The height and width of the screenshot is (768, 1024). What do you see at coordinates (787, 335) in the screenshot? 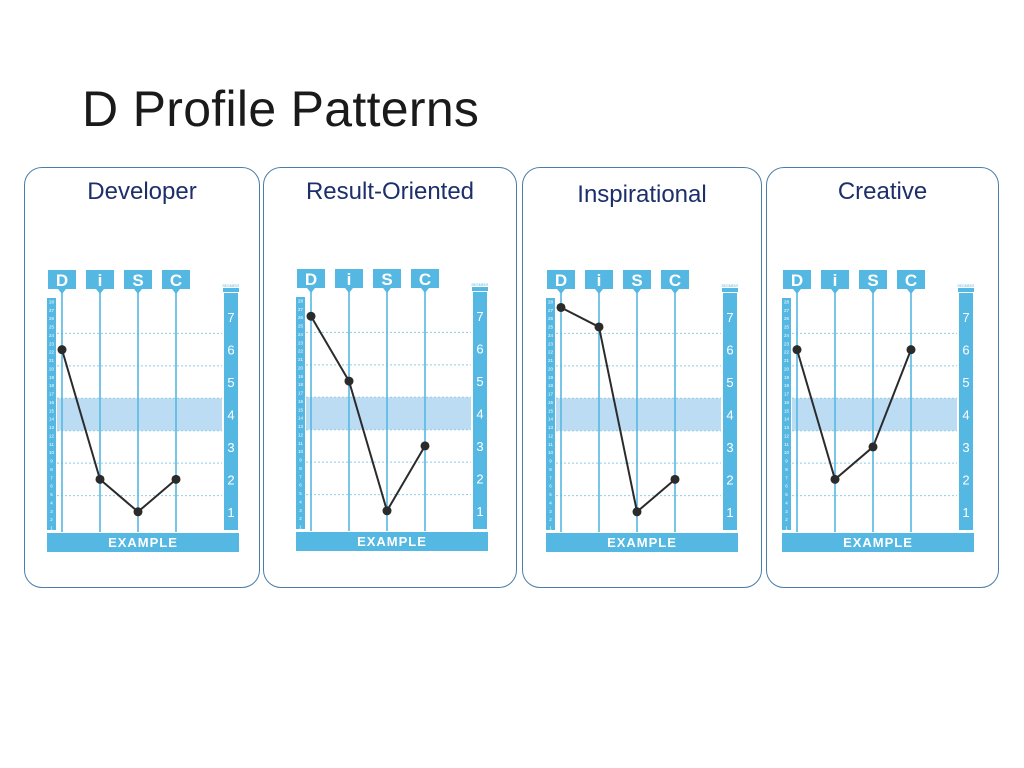
I see `left-tick-label: 24` at bounding box center [787, 335].